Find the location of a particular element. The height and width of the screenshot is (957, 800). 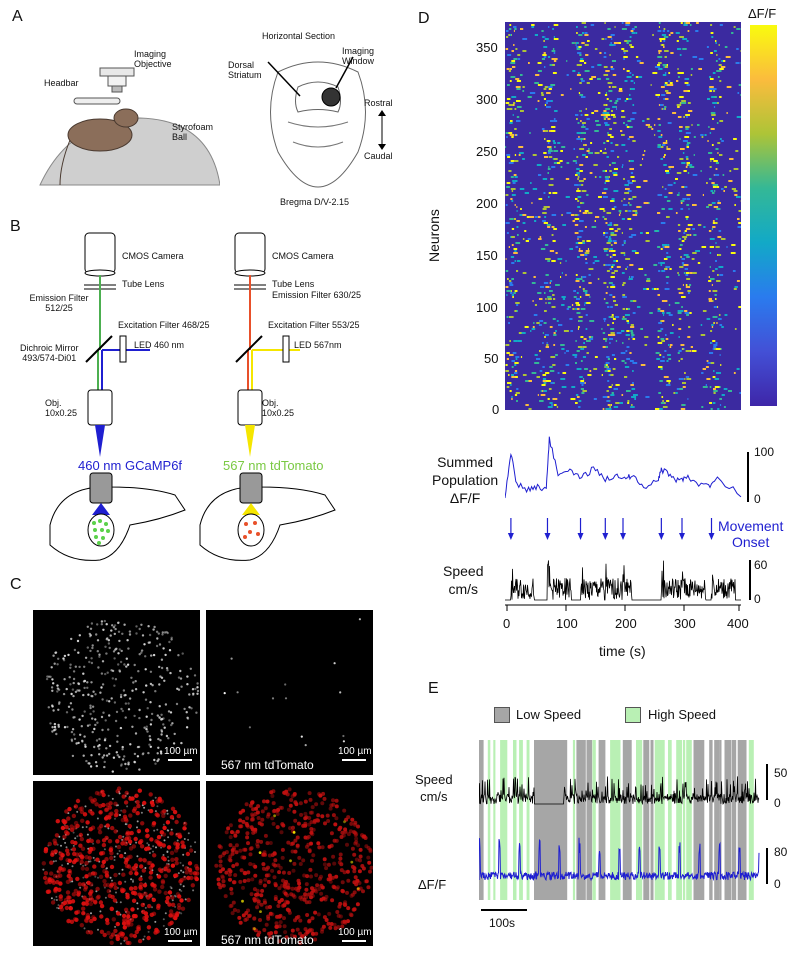

movement-onset-label: Movement Onset is located at coordinates (751, 534).